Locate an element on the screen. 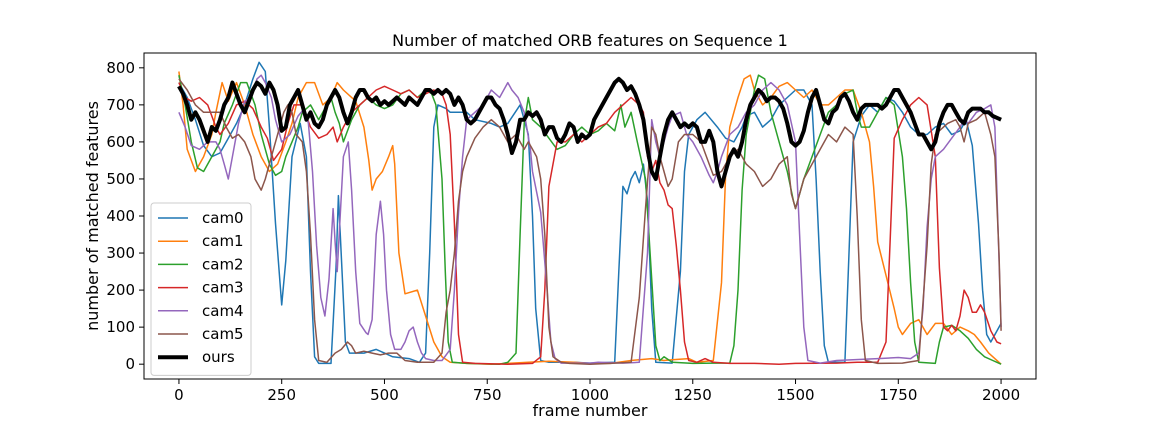 The image size is (1152, 432). y-tick-label: 400 is located at coordinates (120, 216).